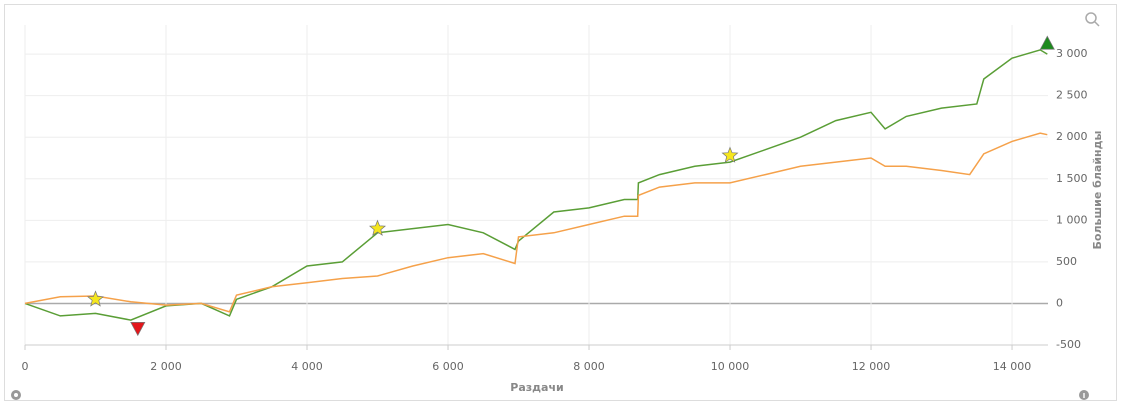  I want to click on x-tick-label: 6 000, so click(448, 366).